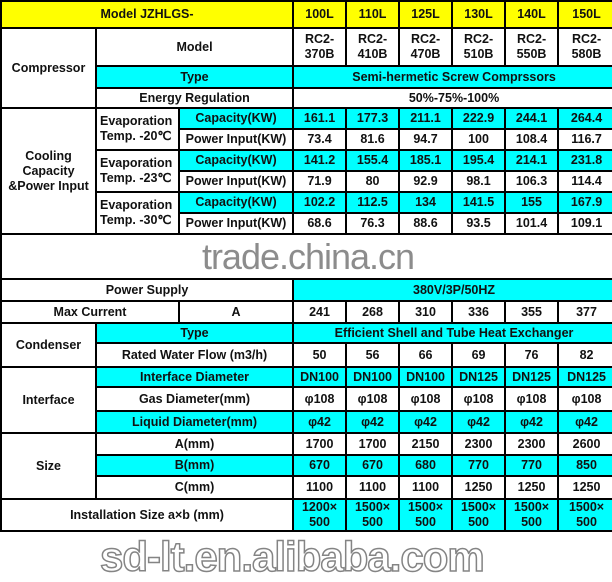 Image resolution: width=612 pixels, height=582 pixels. What do you see at coordinates (584, 202) in the screenshot?
I see `value-cell: 167.9` at bounding box center [584, 202].